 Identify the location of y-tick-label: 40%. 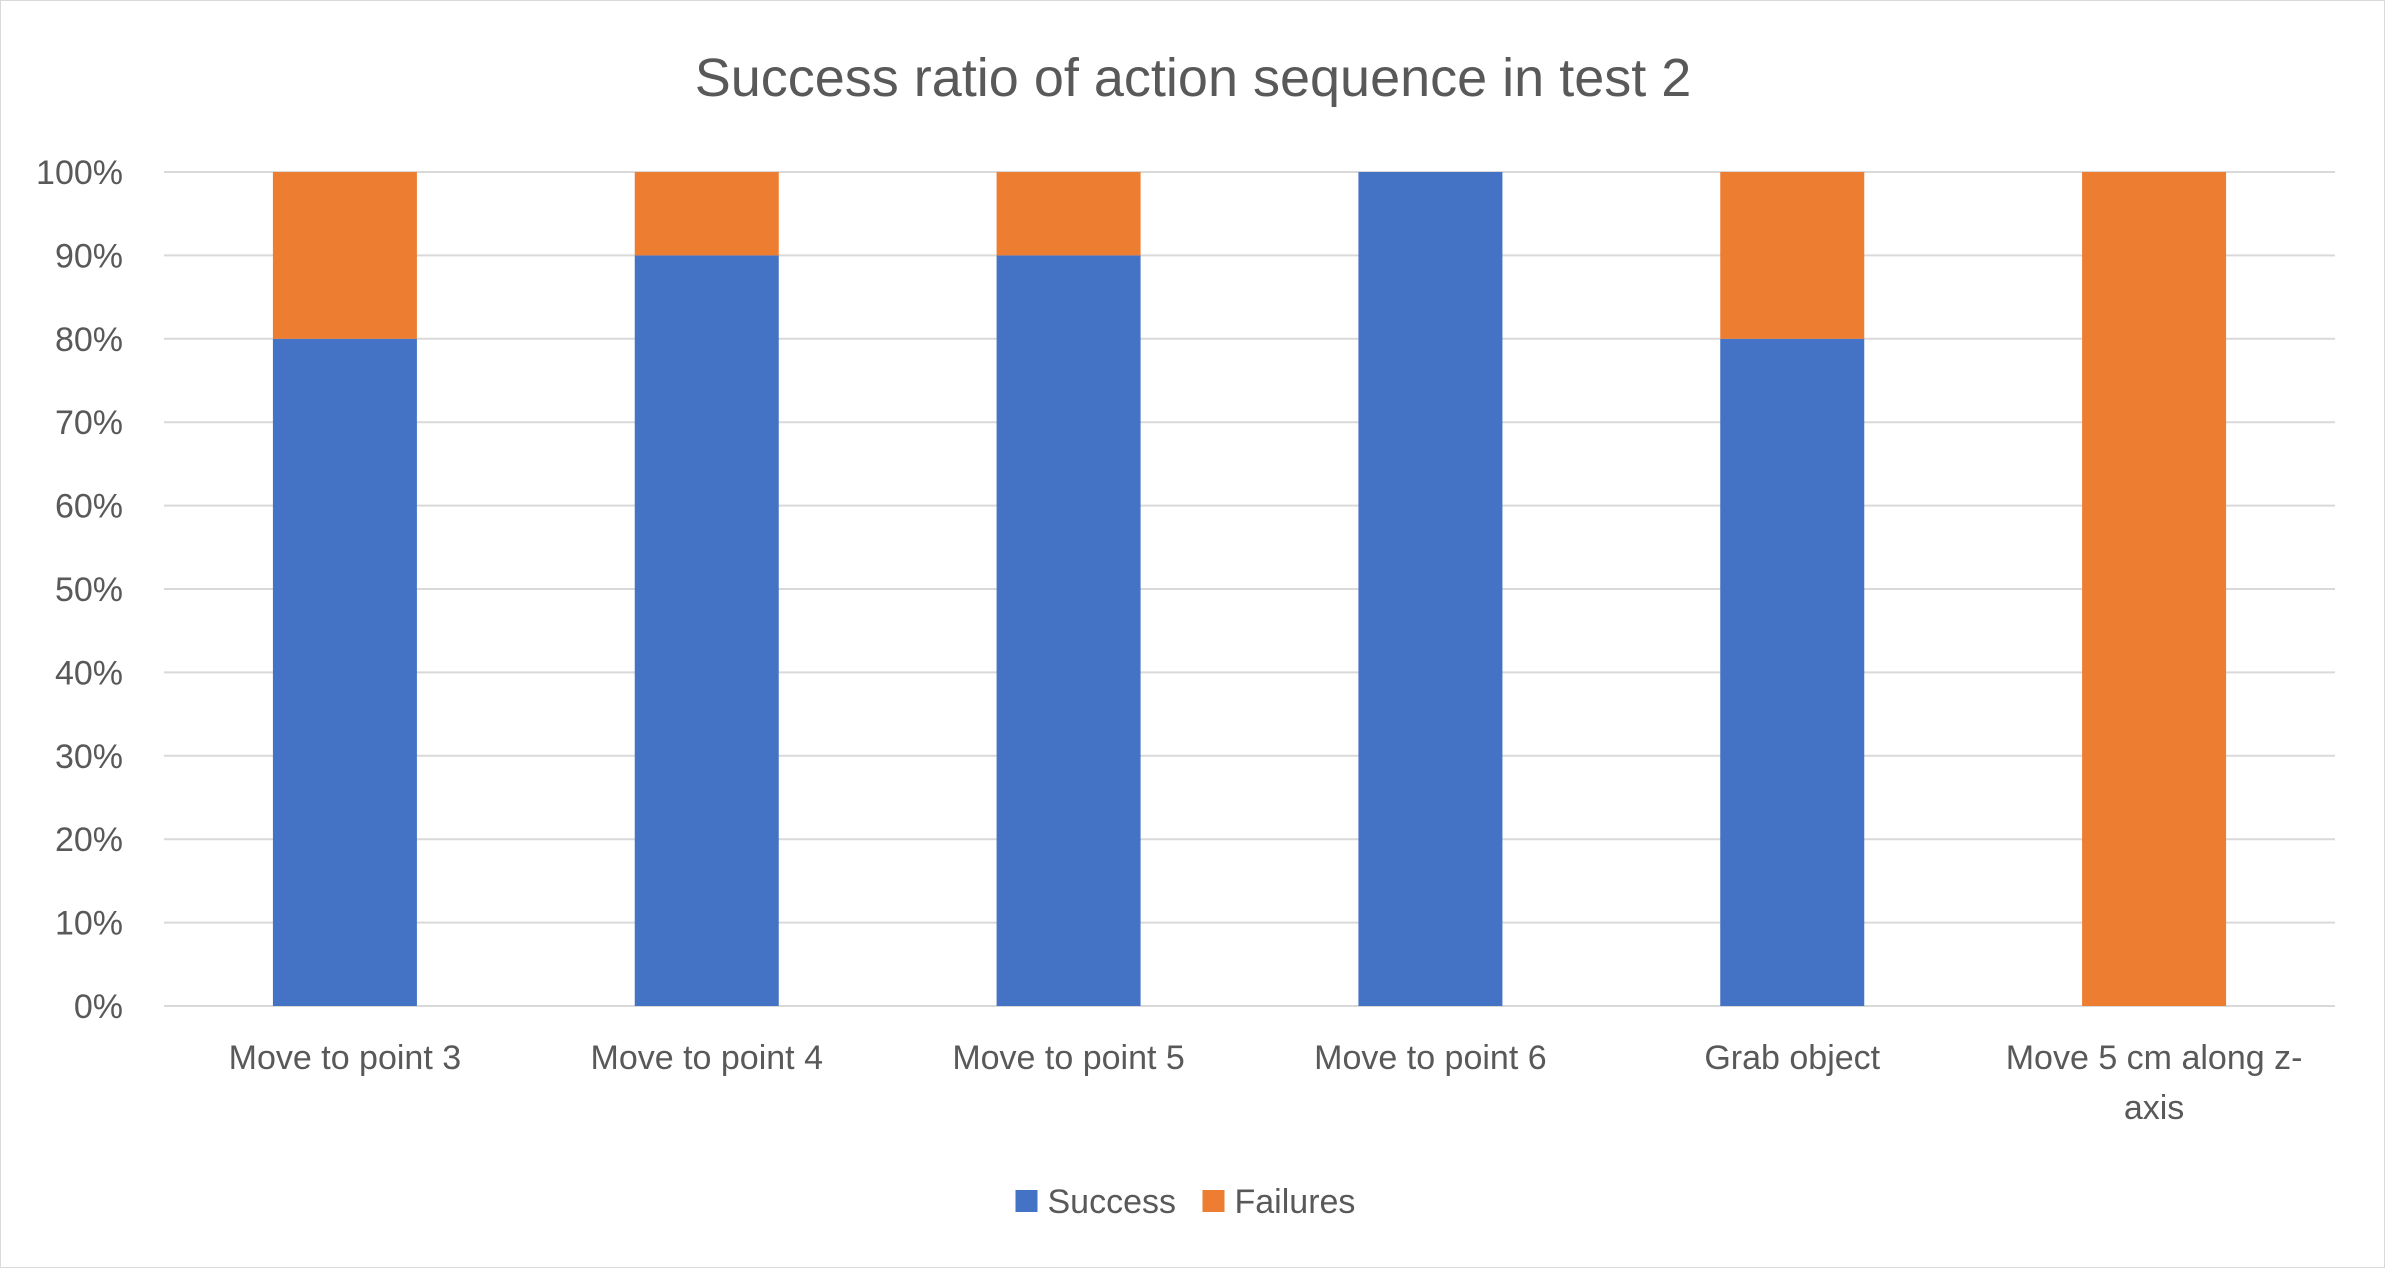
(89, 673).